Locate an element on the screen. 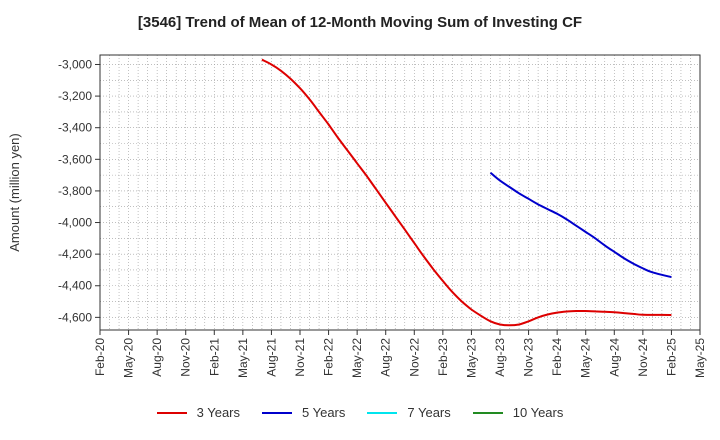  x-tick-label: Feb-21 is located at coordinates (214, 357).